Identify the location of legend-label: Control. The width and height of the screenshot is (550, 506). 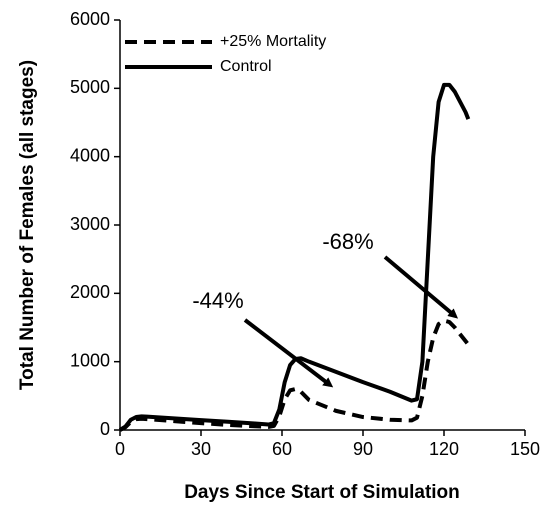
(246, 66).